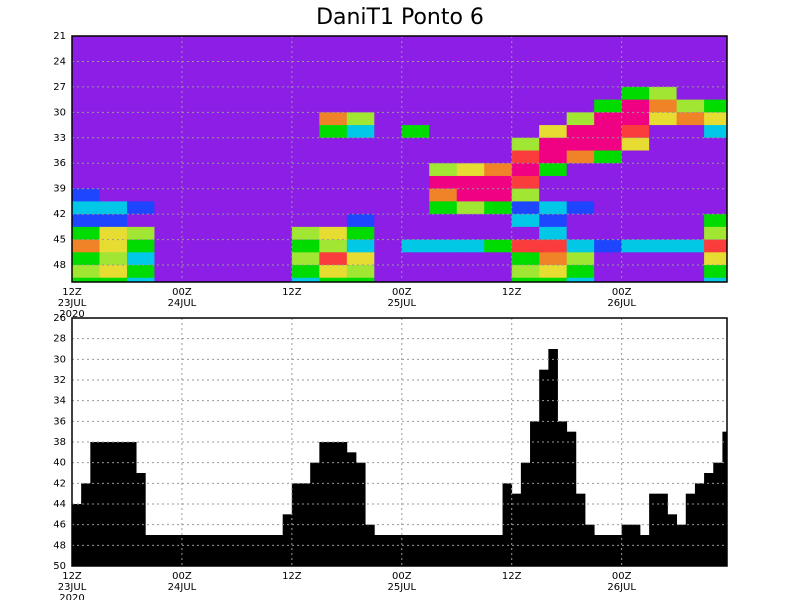  Describe the element at coordinates (59, 318) in the screenshot. I see `y-tick-label: 26` at that location.